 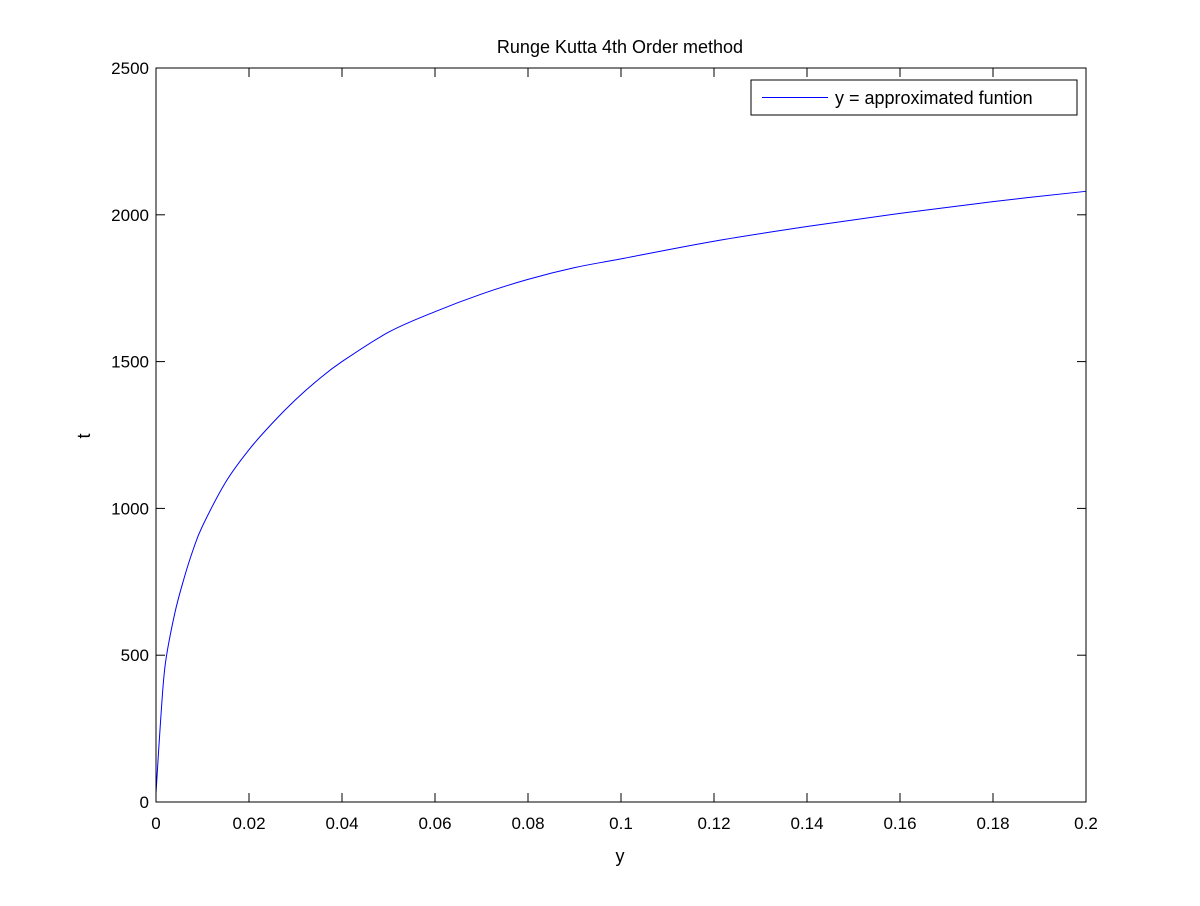 What do you see at coordinates (806, 823) in the screenshot?
I see `x-tick-label: 0.14` at bounding box center [806, 823].